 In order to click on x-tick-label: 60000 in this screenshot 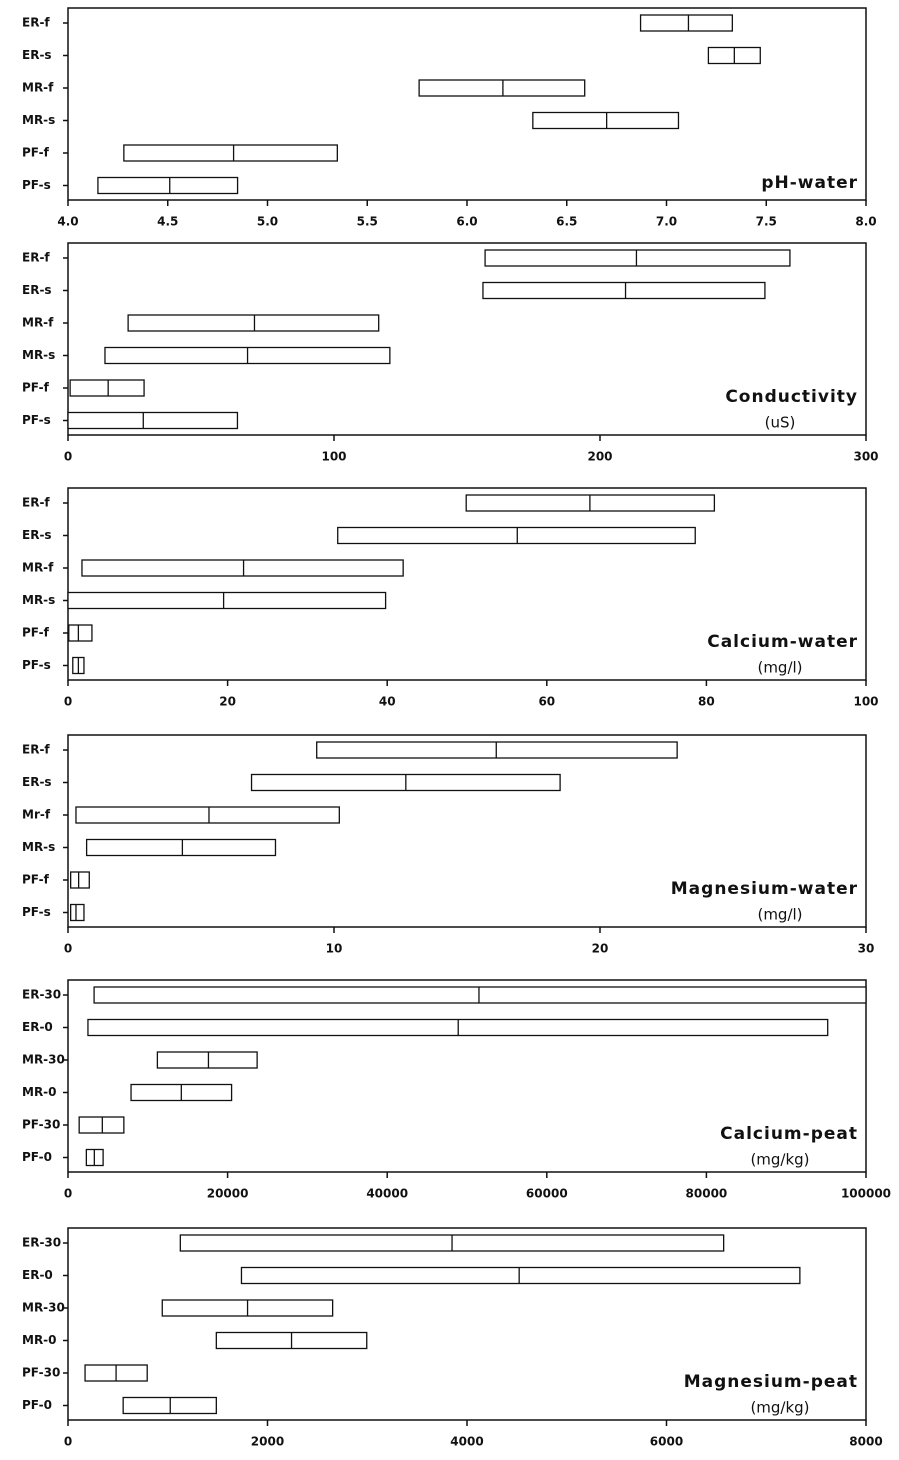, I will do `click(547, 1194)`.